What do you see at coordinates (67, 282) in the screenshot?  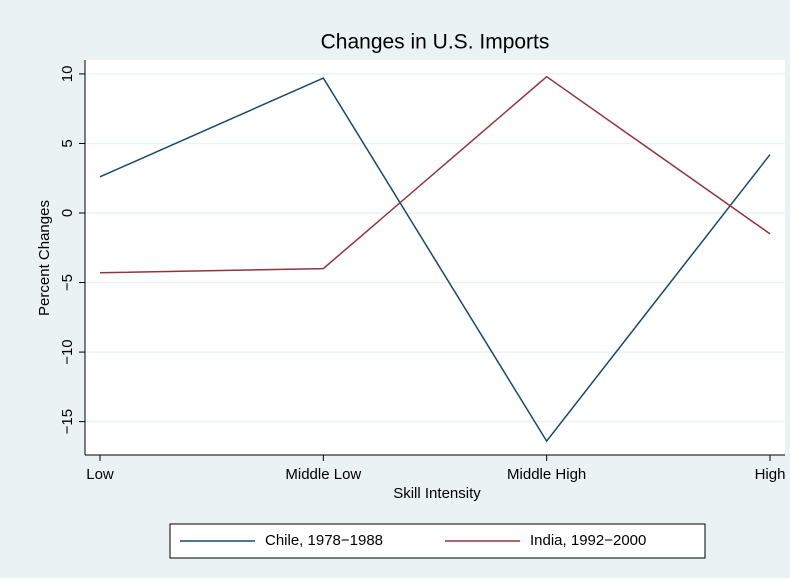 I see `y-tick-label: −5` at bounding box center [67, 282].